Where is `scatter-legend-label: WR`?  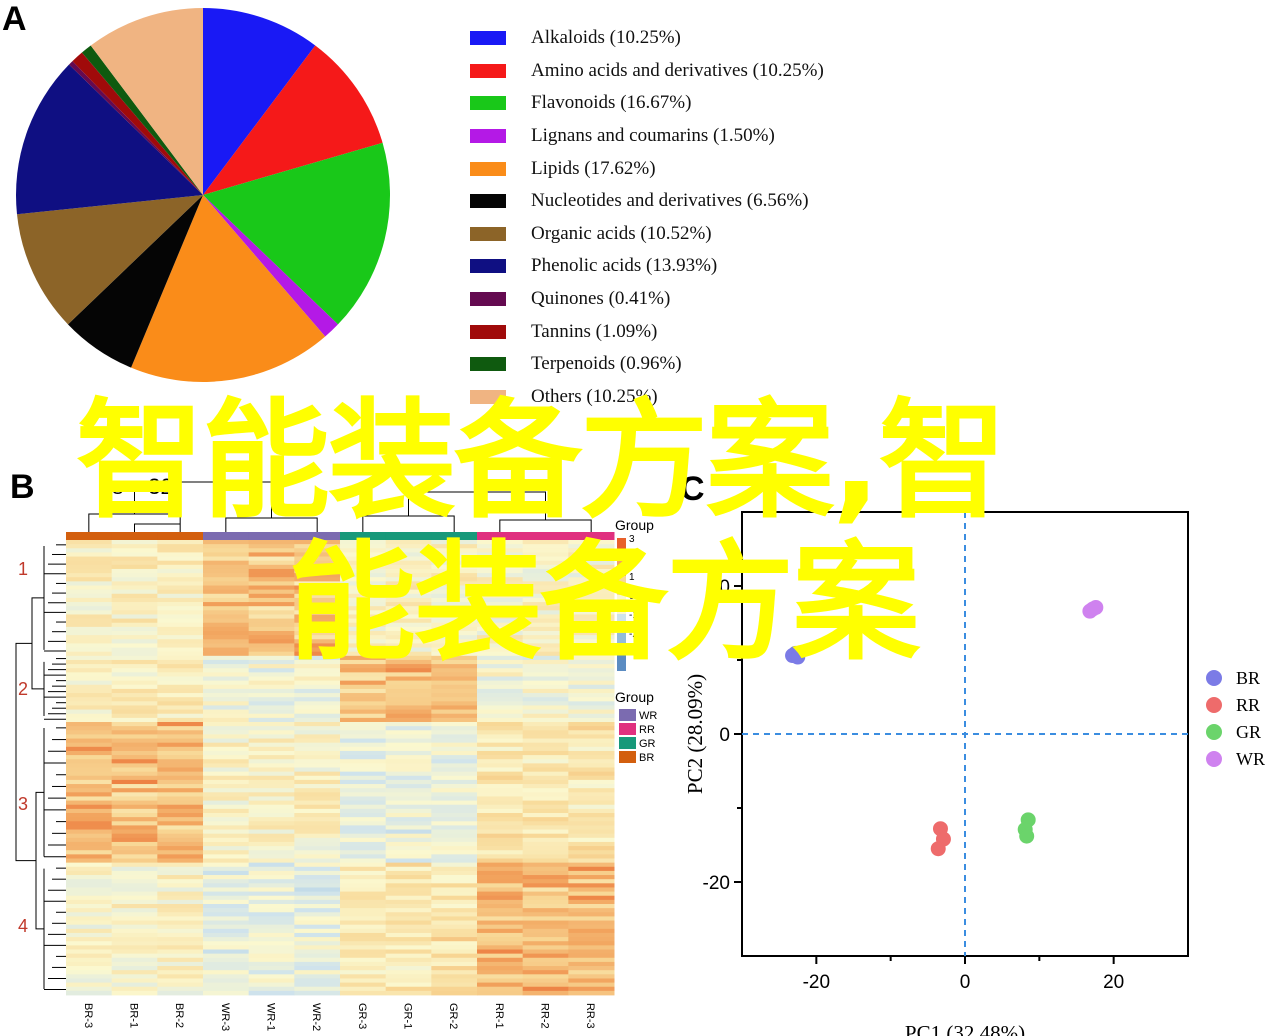
scatter-legend-label: WR is located at coordinates (1250, 759).